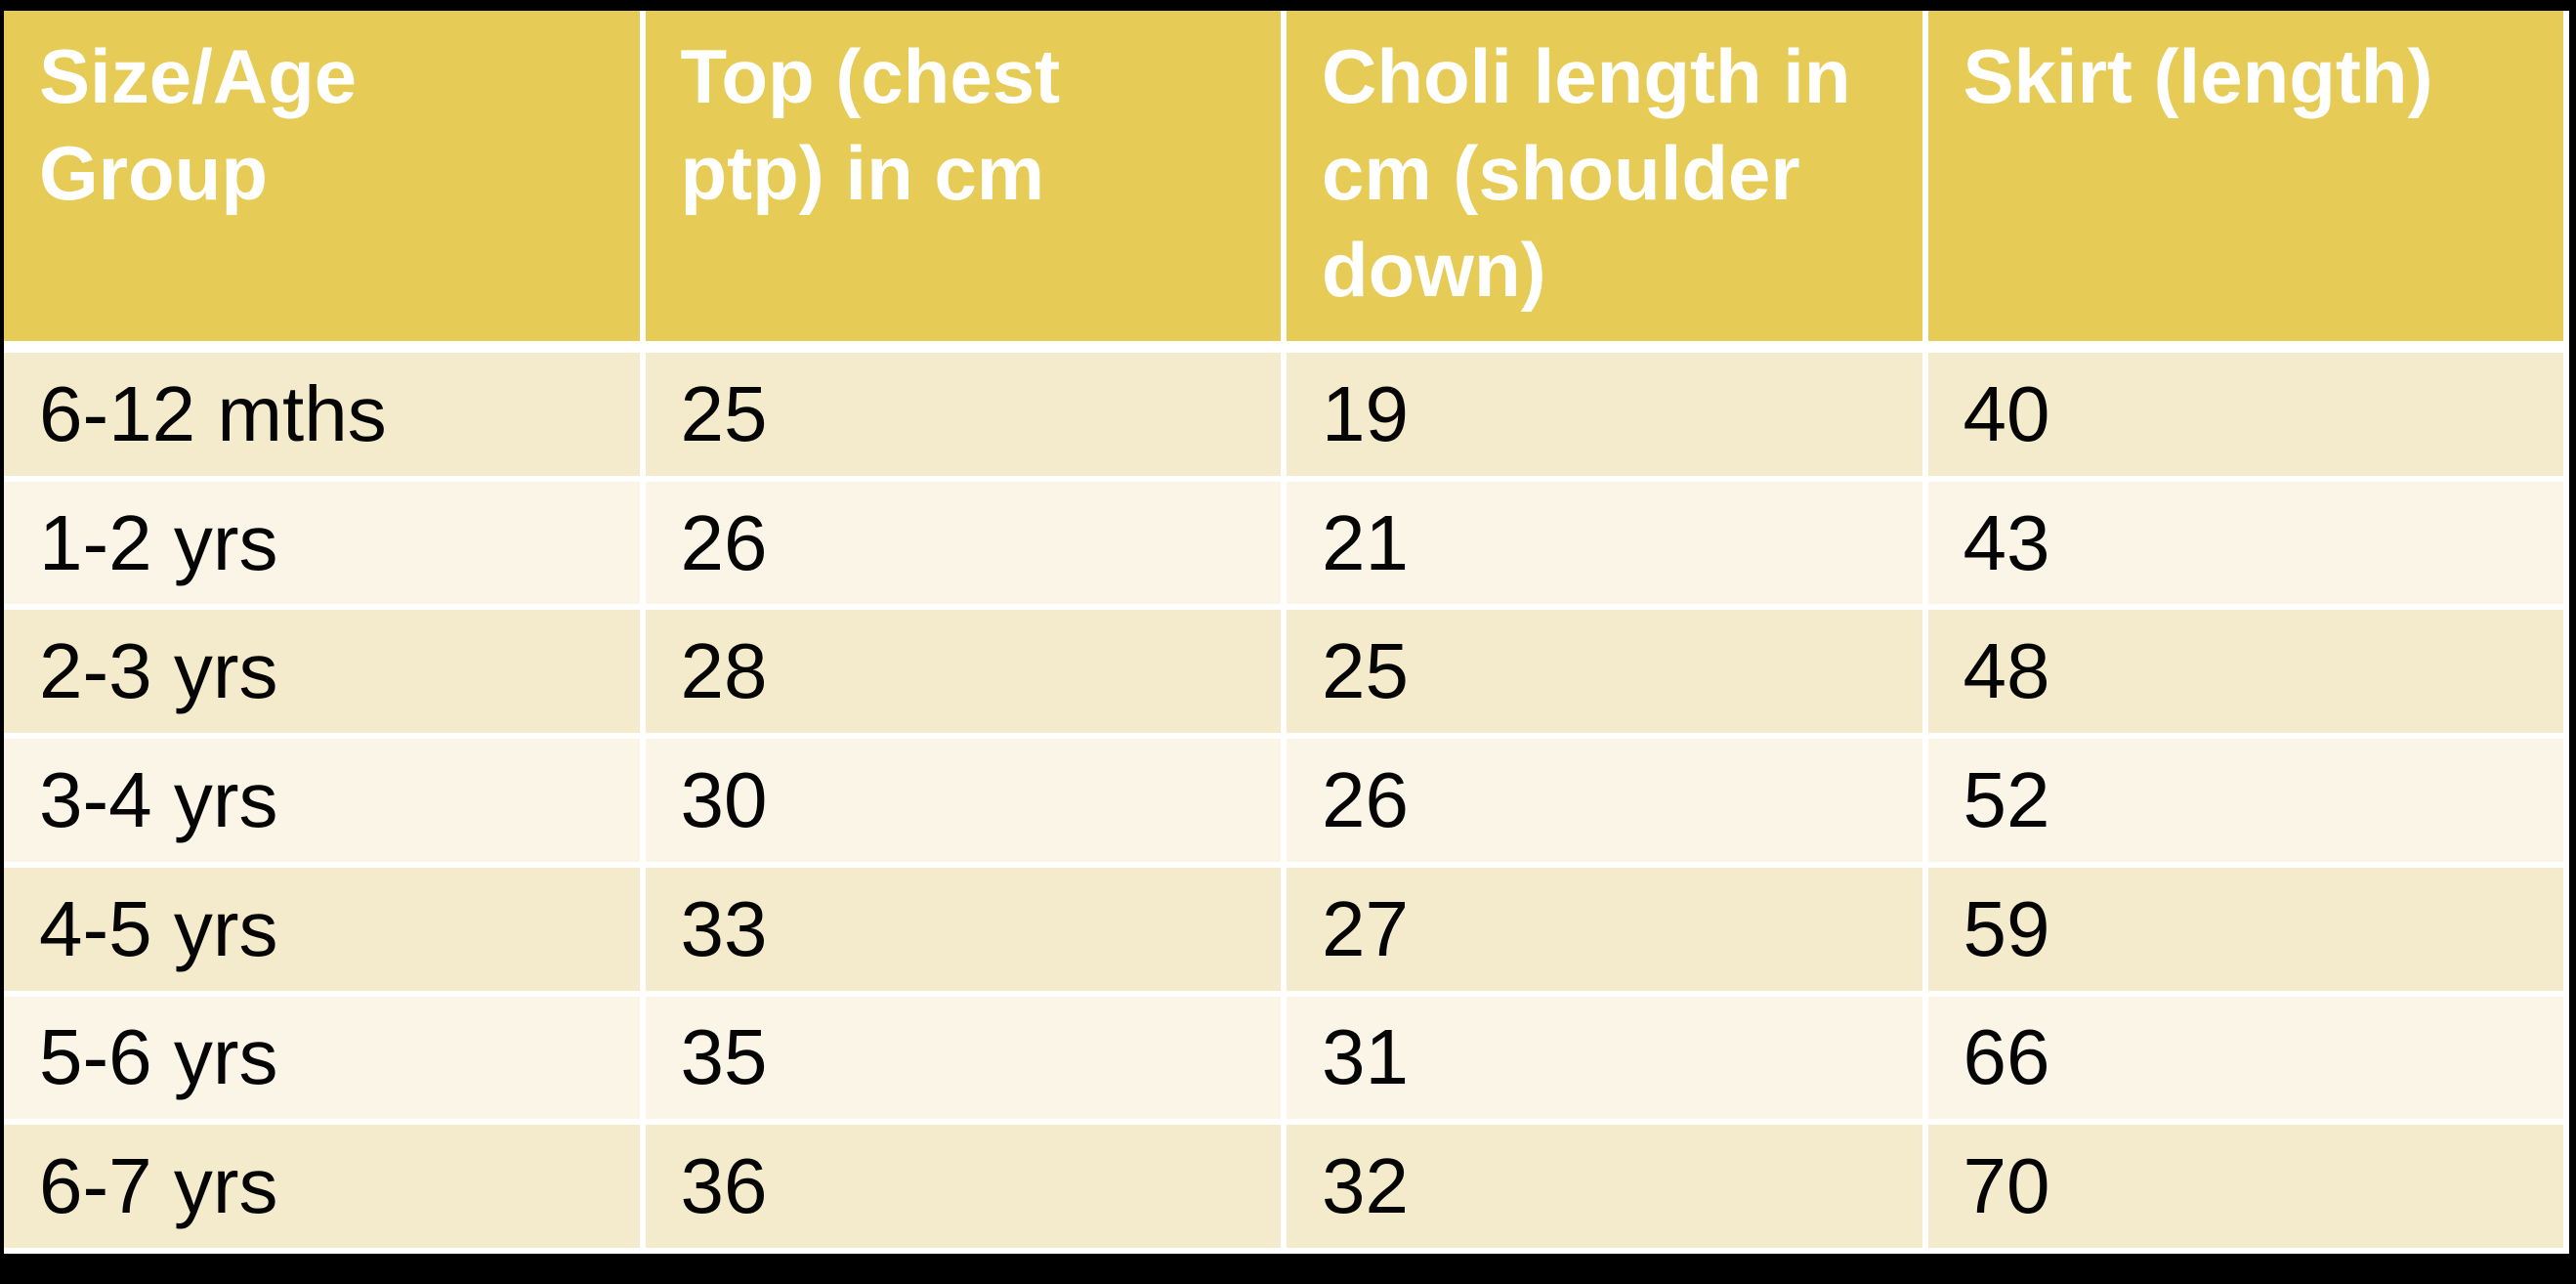 This screenshot has width=2576, height=1284. What do you see at coordinates (2248, 675) in the screenshot?
I see `cell-skirt-length: 48` at bounding box center [2248, 675].